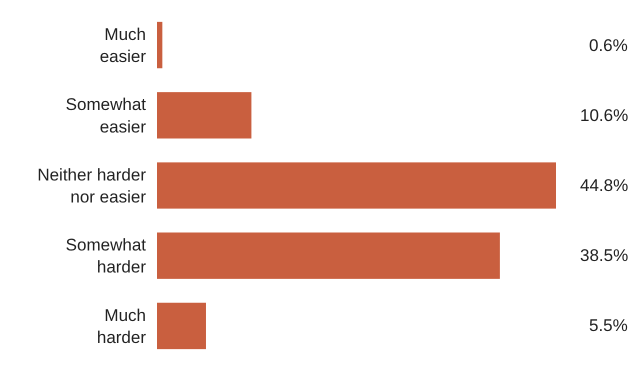 Image resolution: width=640 pixels, height=373 pixels. What do you see at coordinates (106, 115) in the screenshot?
I see `y-tick-label: Somewhat easier` at bounding box center [106, 115].